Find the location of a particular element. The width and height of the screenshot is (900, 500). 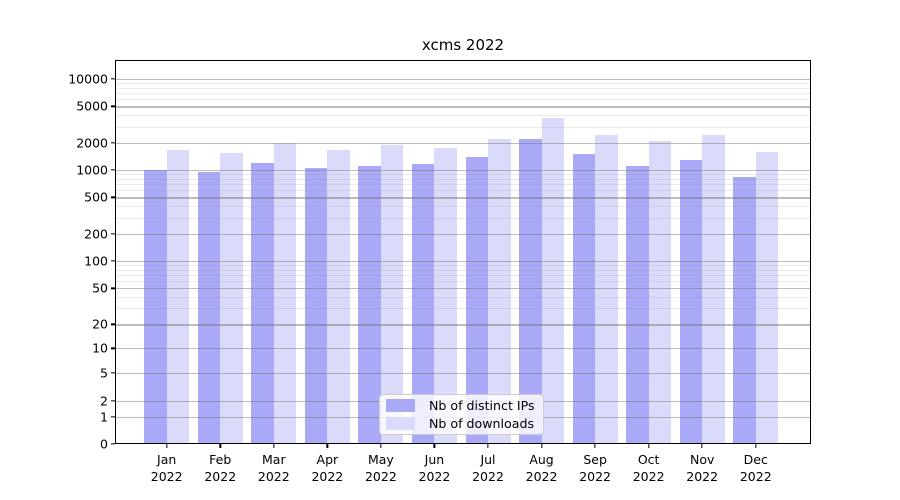

bar-distinct-ips-jan is located at coordinates (155, 306).